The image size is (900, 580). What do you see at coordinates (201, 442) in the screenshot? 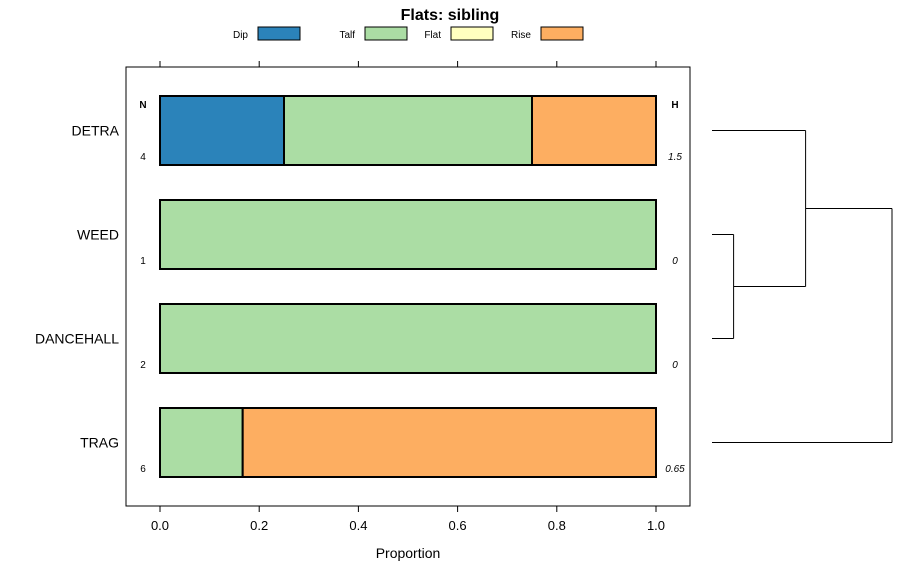
I see `bar-trag-talf` at bounding box center [201, 442].